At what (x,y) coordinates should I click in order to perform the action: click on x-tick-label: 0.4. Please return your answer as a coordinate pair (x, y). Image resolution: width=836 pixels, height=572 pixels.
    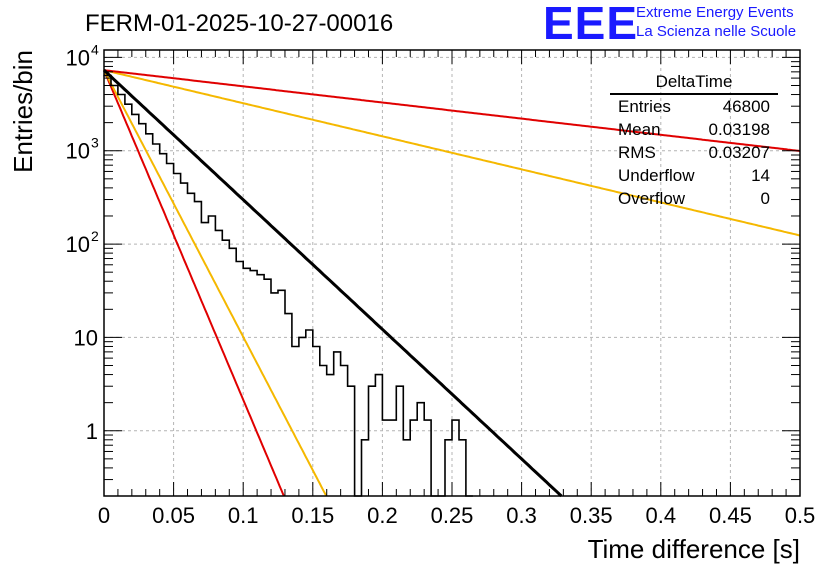
    Looking at the image, I should click on (661, 515).